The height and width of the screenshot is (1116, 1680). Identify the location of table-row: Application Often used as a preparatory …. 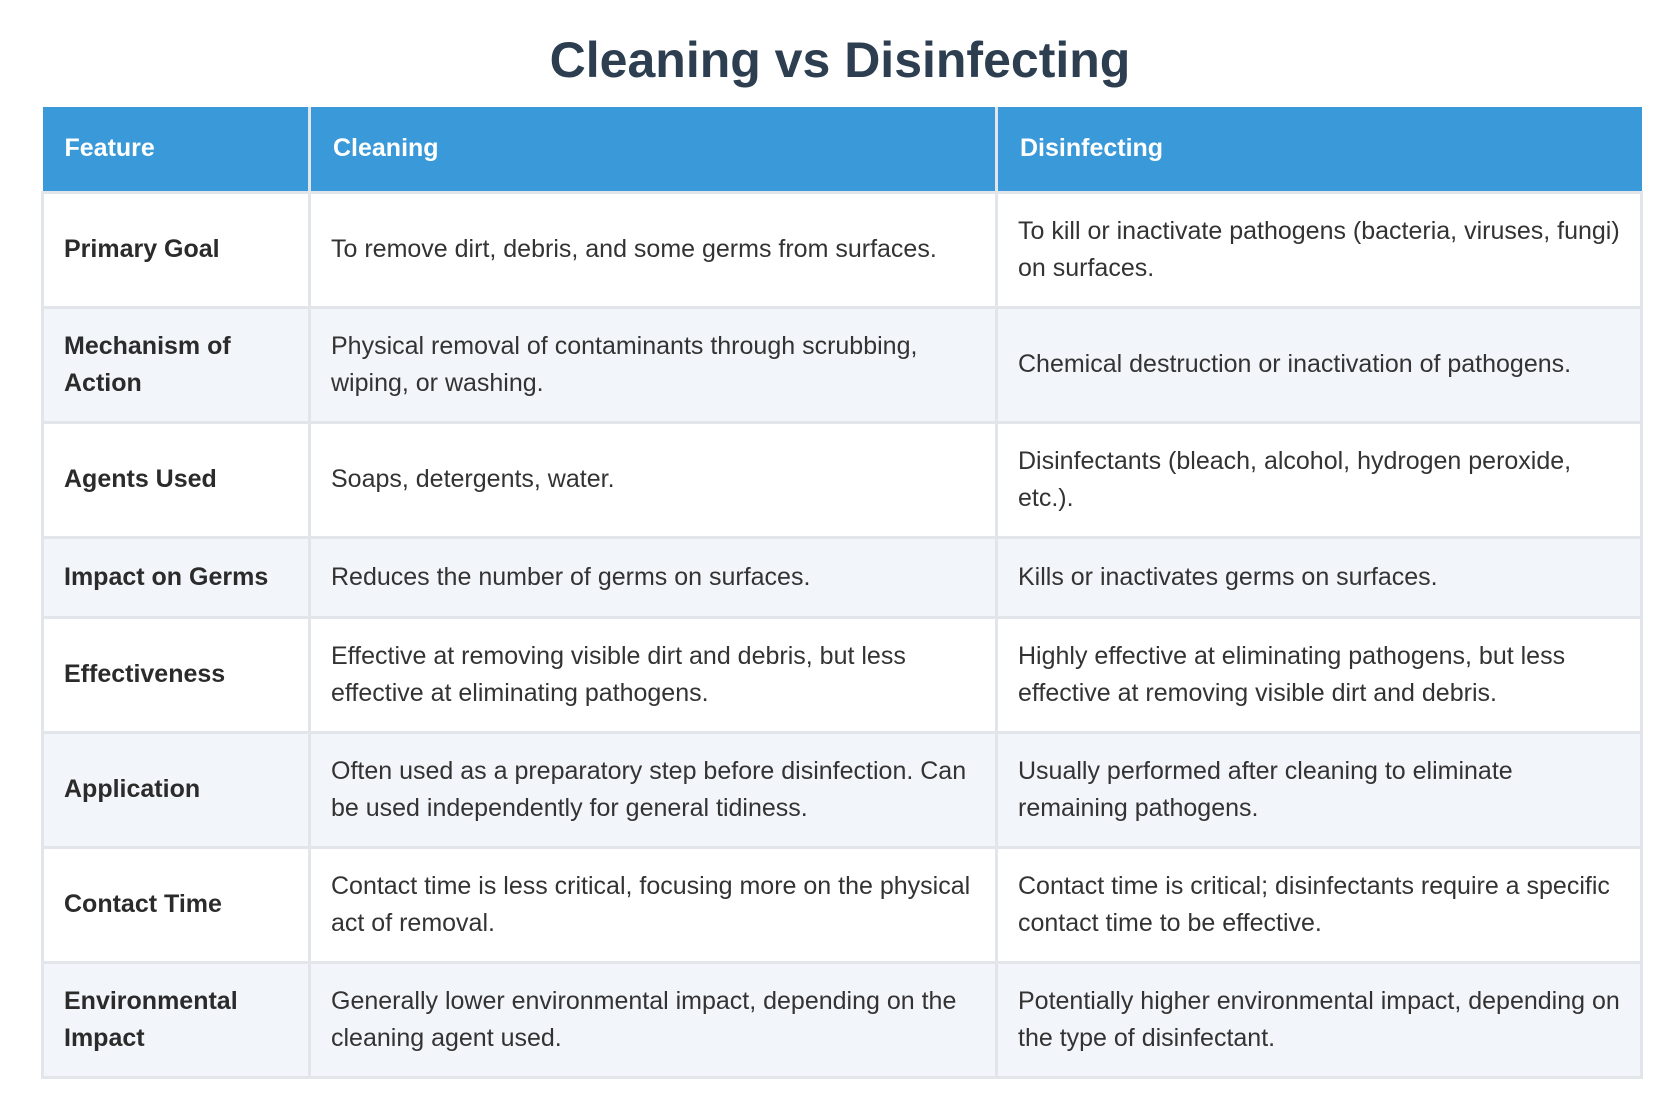
(842, 789).